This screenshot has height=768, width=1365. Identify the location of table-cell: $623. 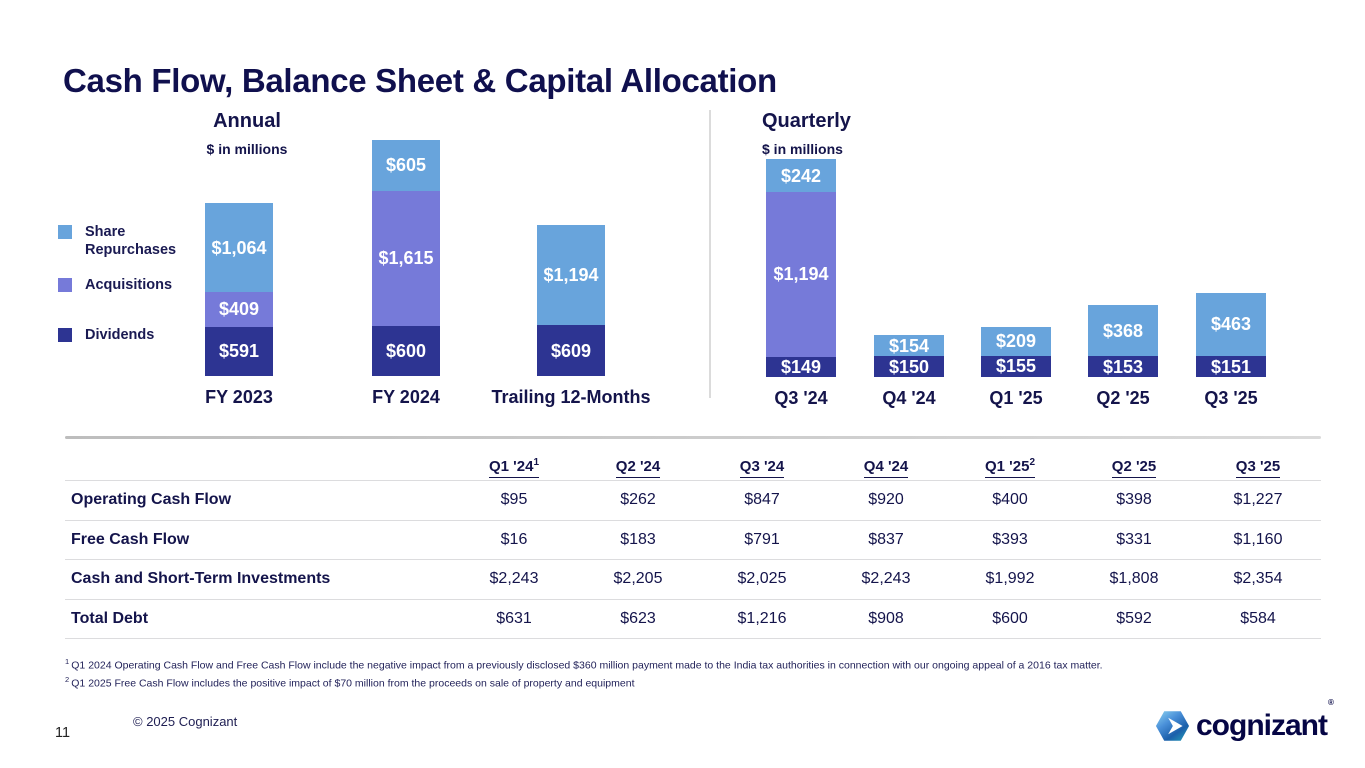
(638, 618).